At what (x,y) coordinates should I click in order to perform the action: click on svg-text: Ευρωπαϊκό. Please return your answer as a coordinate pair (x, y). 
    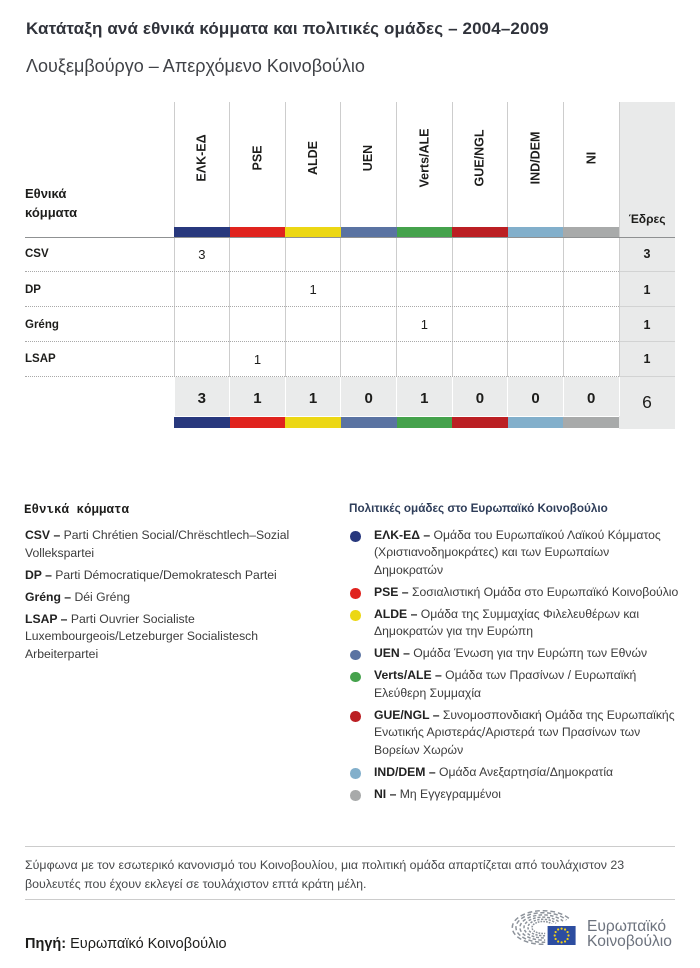
    Looking at the image, I should click on (626, 926).